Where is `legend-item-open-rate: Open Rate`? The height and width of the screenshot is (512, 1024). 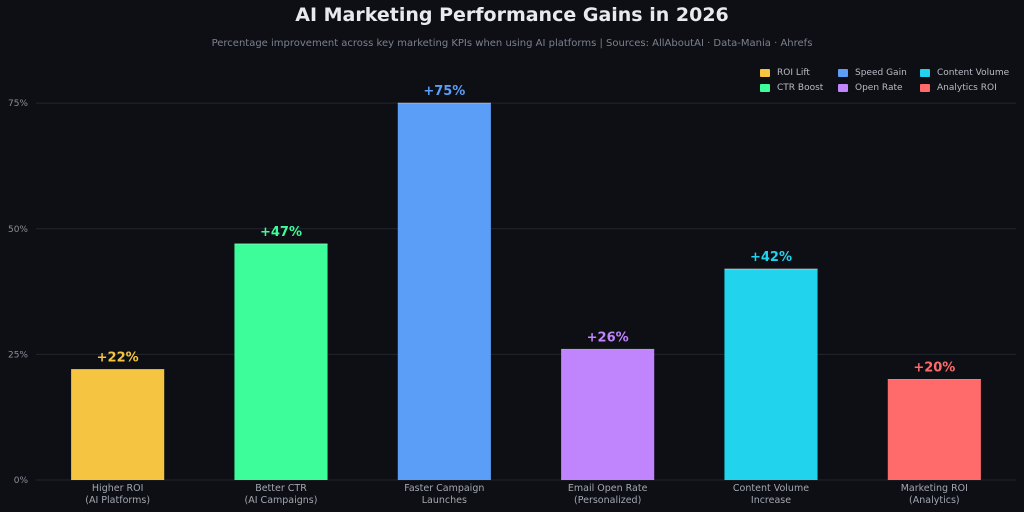 legend-item-open-rate: Open Rate is located at coordinates (879, 88).